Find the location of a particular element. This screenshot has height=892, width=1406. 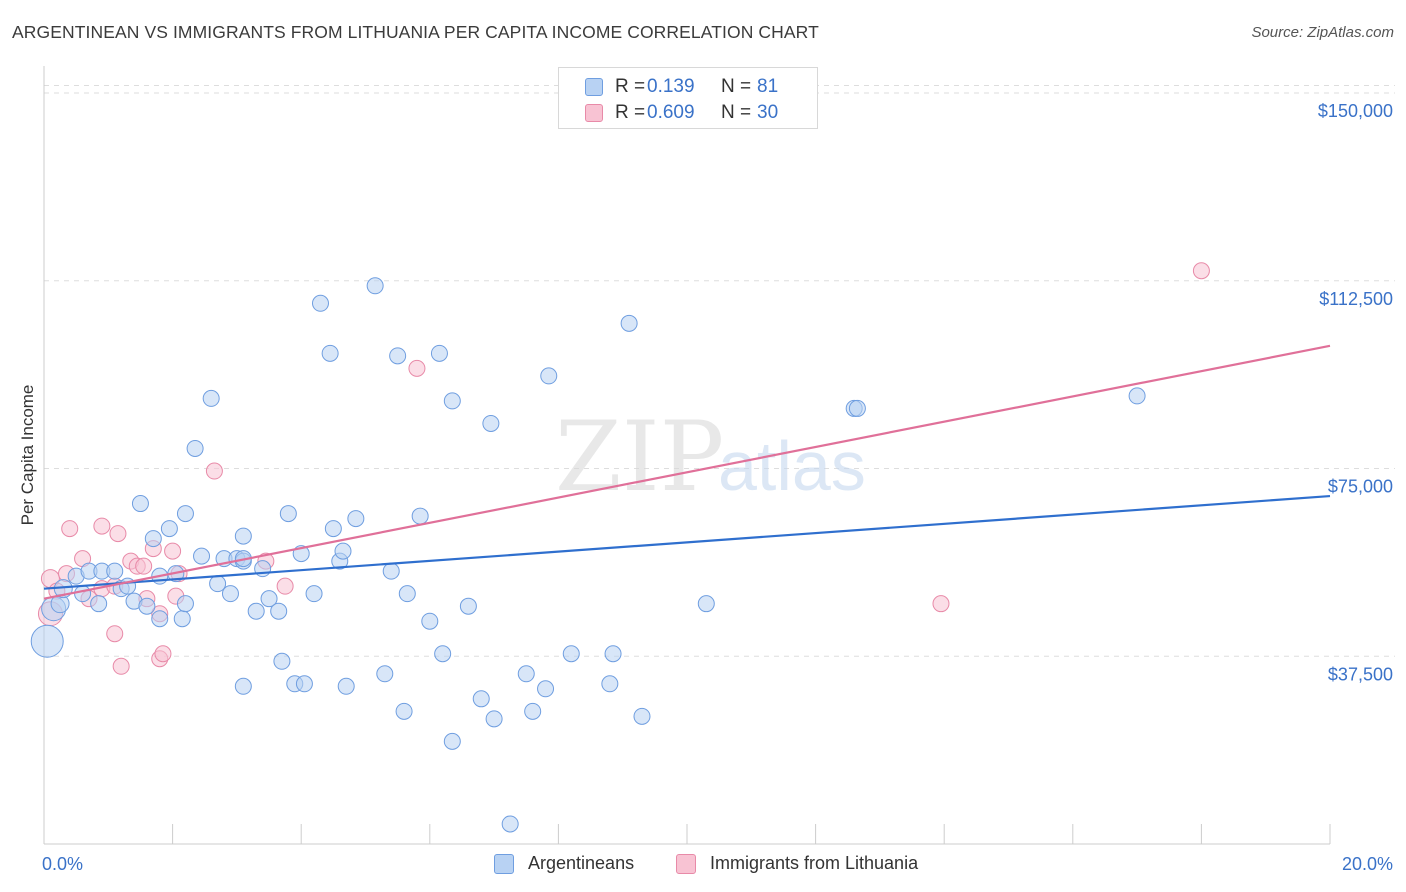

watermark-atlas: atlas is located at coordinates (792, 466).